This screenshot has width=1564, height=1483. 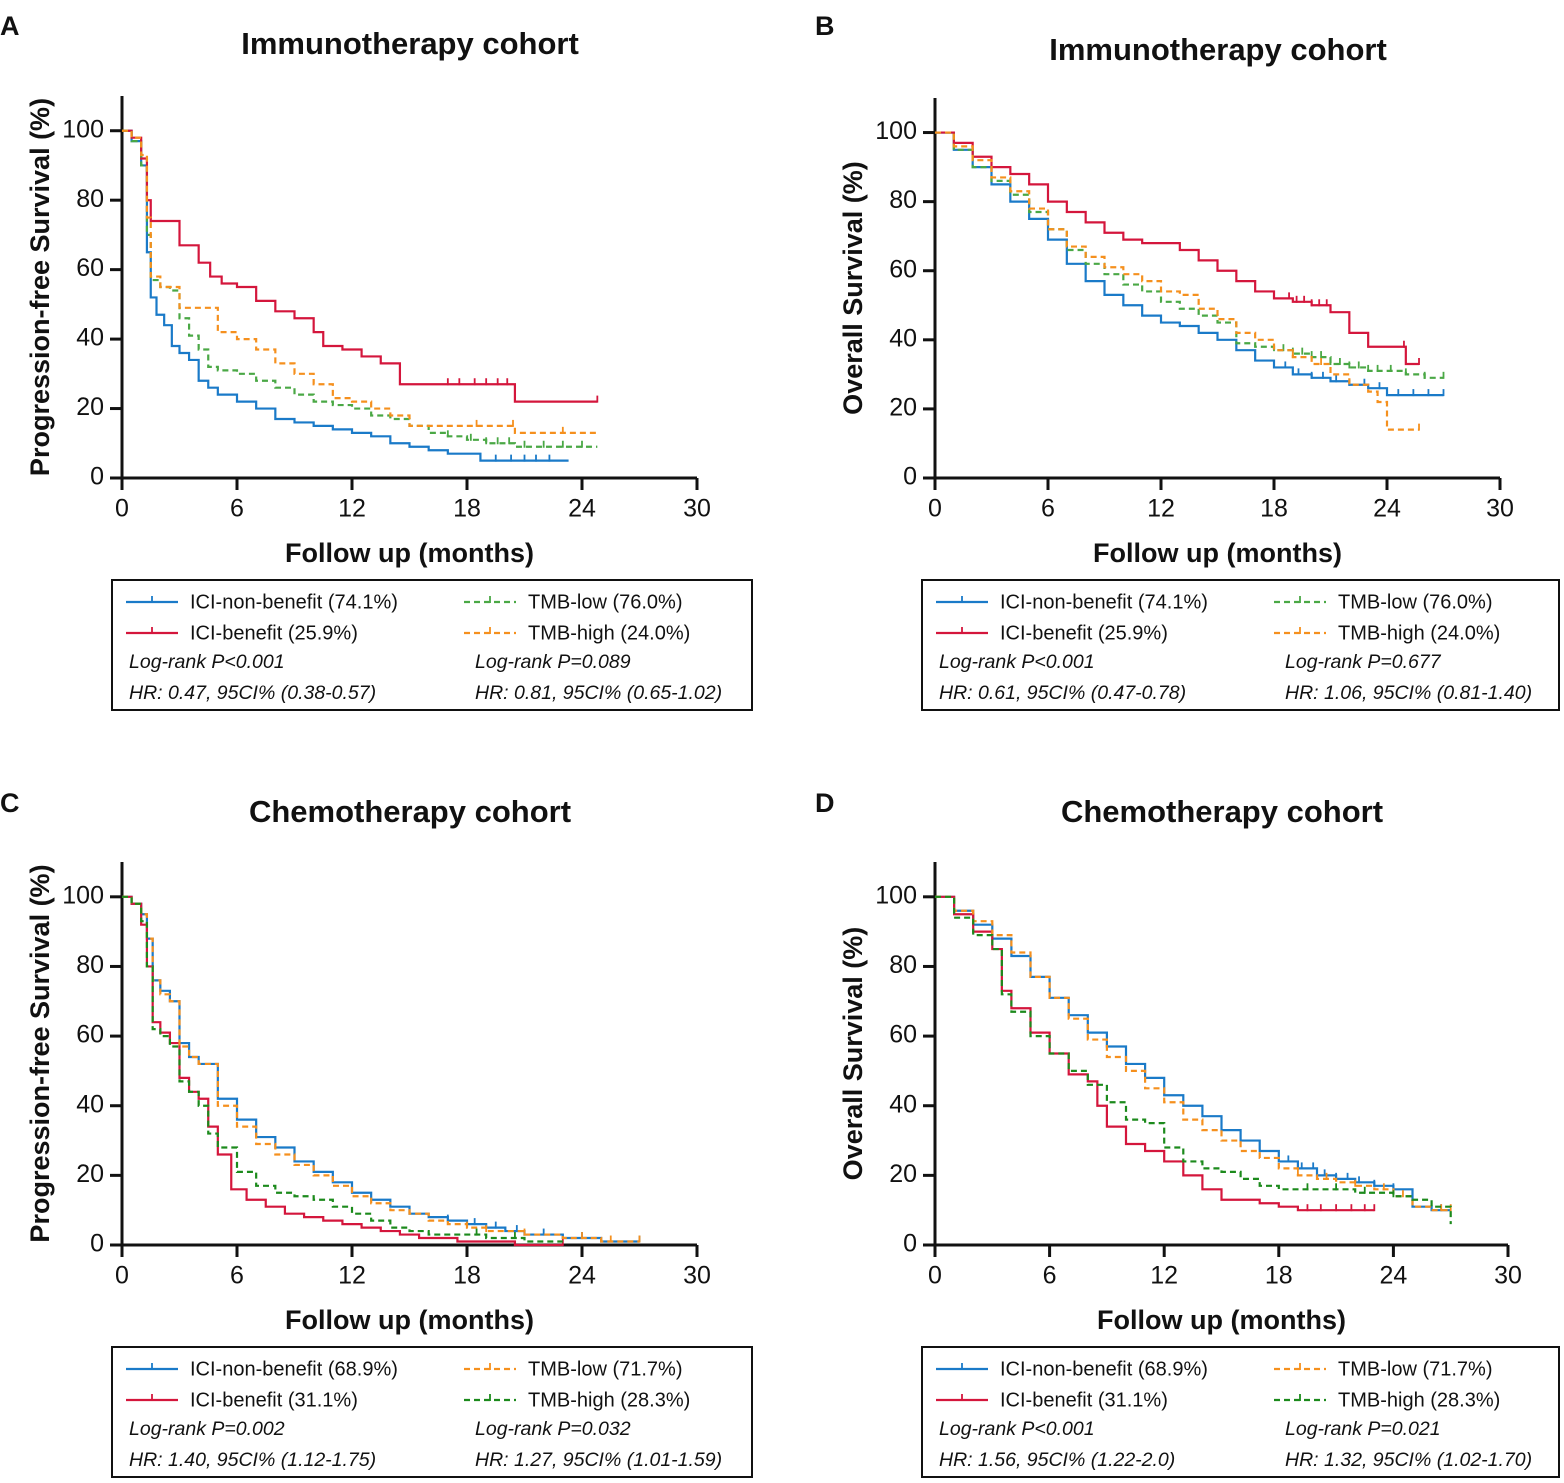 I want to click on hazard-ratio-stat: HR: 1.32, 95CI% (1.02-1.70), so click(x=1408, y=1460).